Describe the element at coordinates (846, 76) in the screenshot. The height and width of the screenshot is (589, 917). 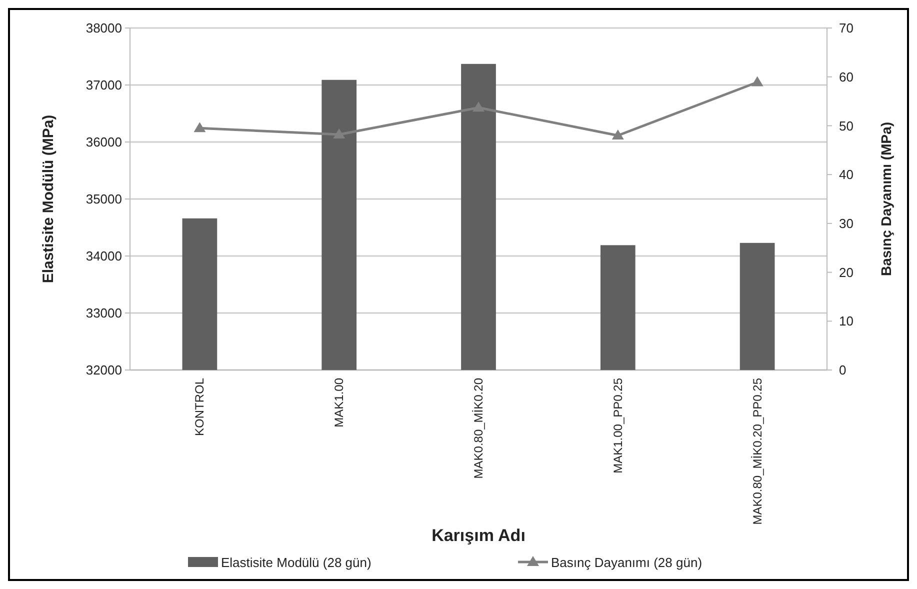
I see `y2-tick-label: 60` at that location.